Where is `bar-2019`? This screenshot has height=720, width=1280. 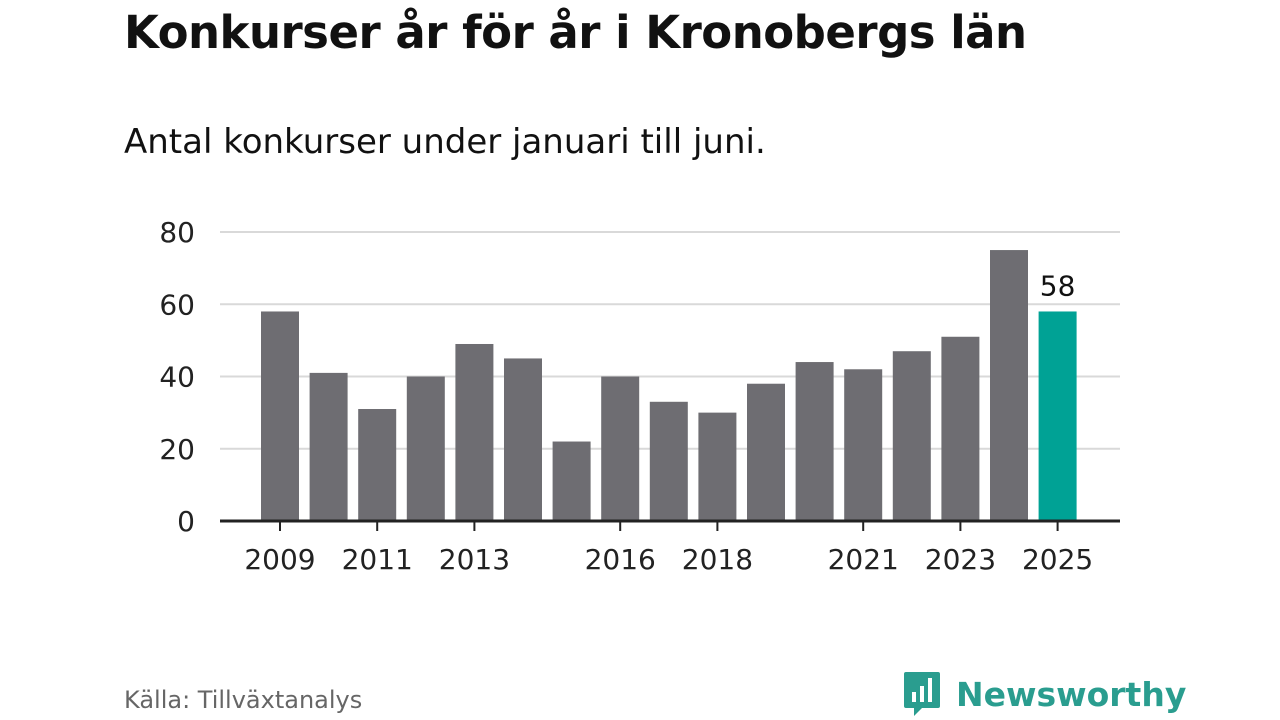
bar-2019 is located at coordinates (766, 452).